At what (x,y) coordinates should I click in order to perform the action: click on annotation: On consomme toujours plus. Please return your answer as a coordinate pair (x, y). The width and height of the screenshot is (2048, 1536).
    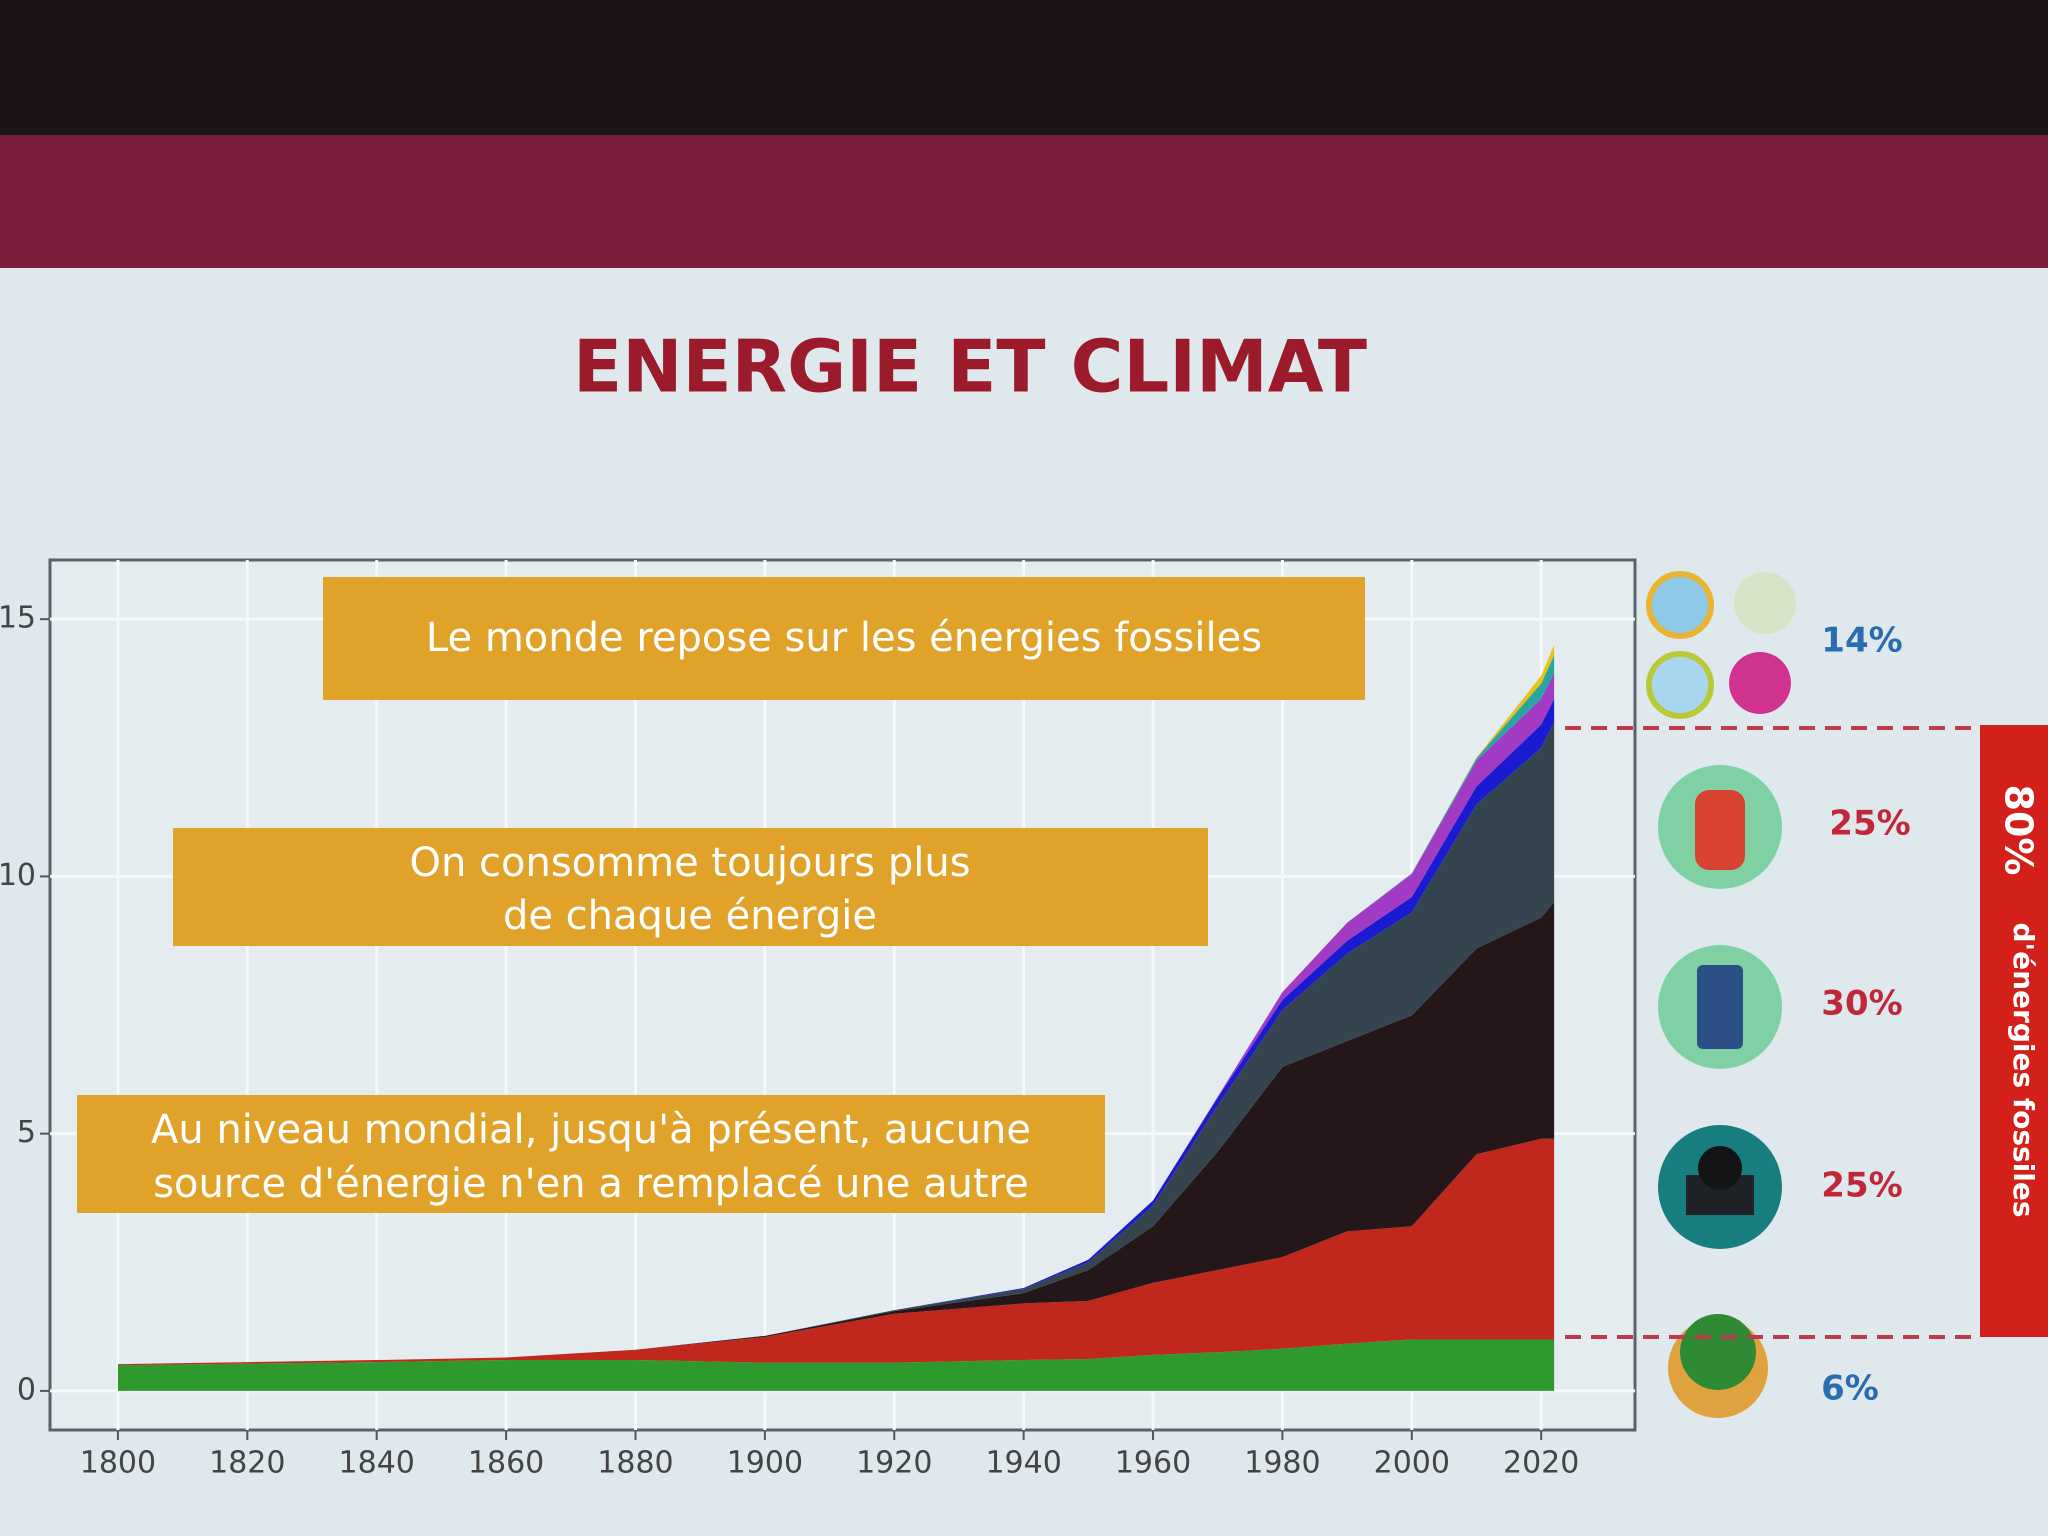
    Looking at the image, I should click on (689, 863).